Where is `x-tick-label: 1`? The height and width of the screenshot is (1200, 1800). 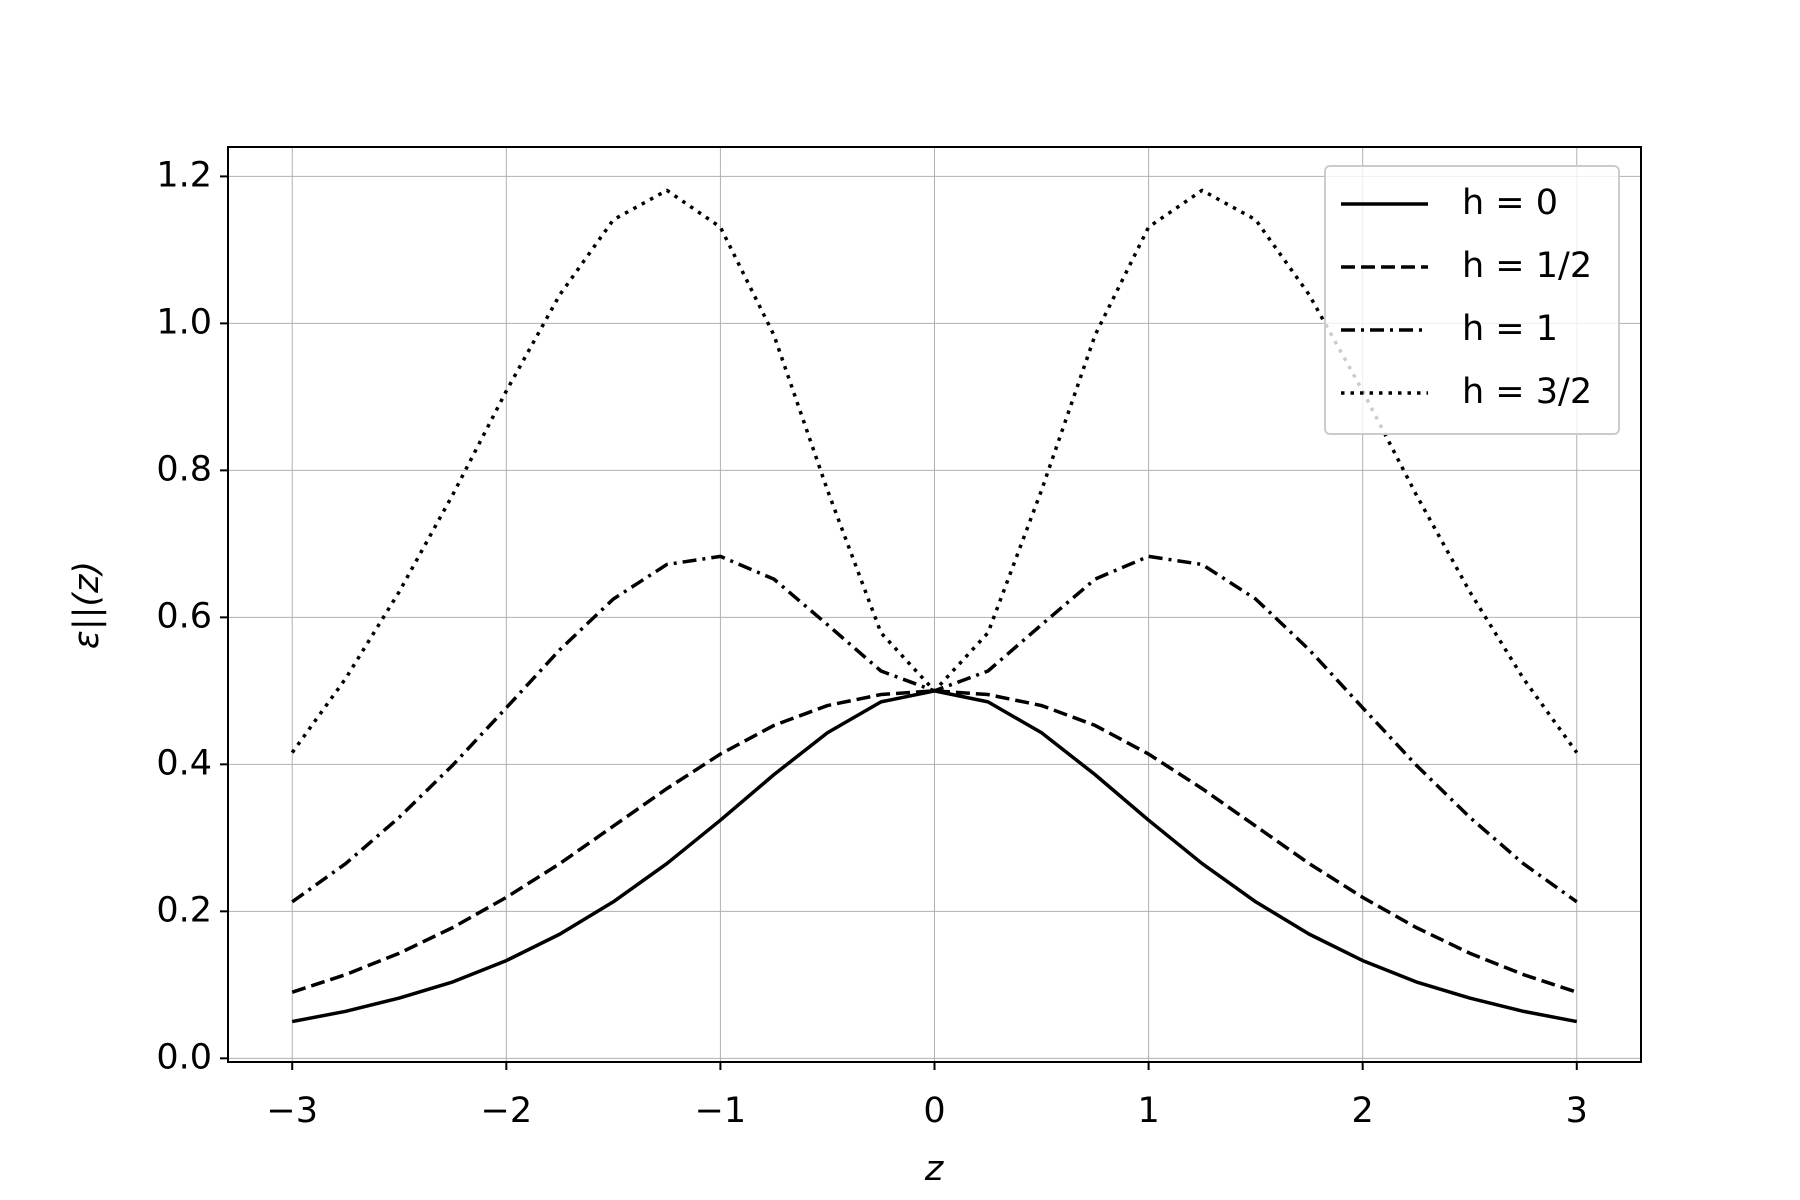
x-tick-label: 1 is located at coordinates (1148, 1111).